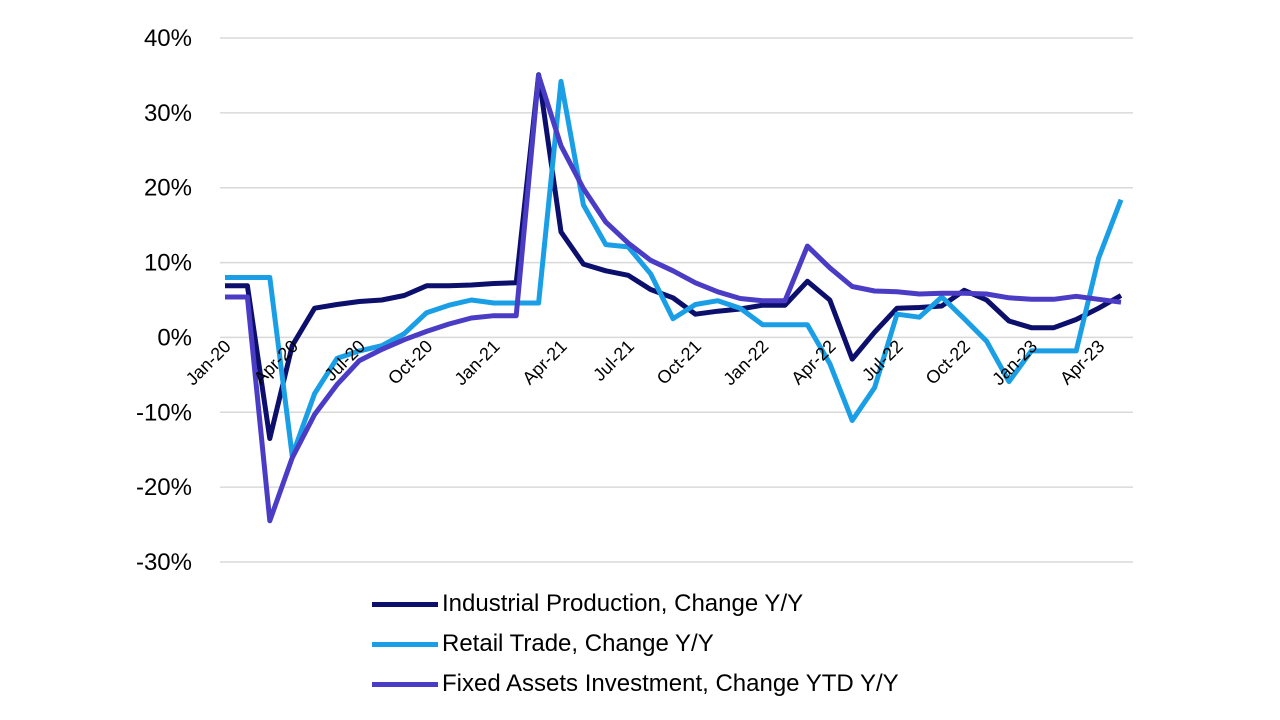  Describe the element at coordinates (948, 362) in the screenshot. I see `x-tick-label: Oct-22` at that location.